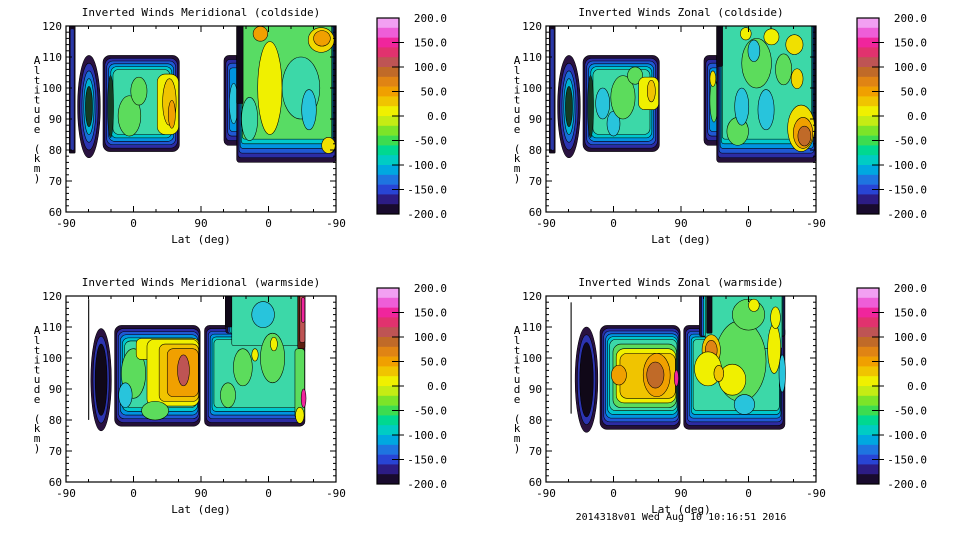 The width and height of the screenshot is (960, 540). Describe the element at coordinates (535, 451) in the screenshot. I see `y-tick-label: 70` at that location.